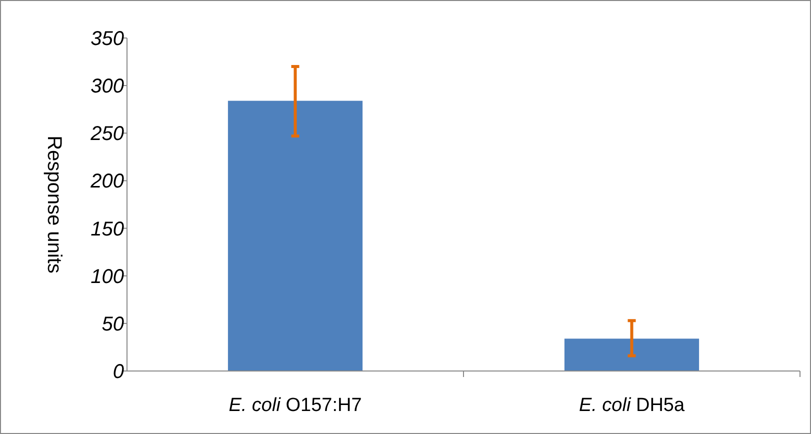 This screenshot has height=434, width=811. What do you see at coordinates (295, 405) in the screenshot?
I see `x-tick-label: E. coli O157:H7` at bounding box center [295, 405].